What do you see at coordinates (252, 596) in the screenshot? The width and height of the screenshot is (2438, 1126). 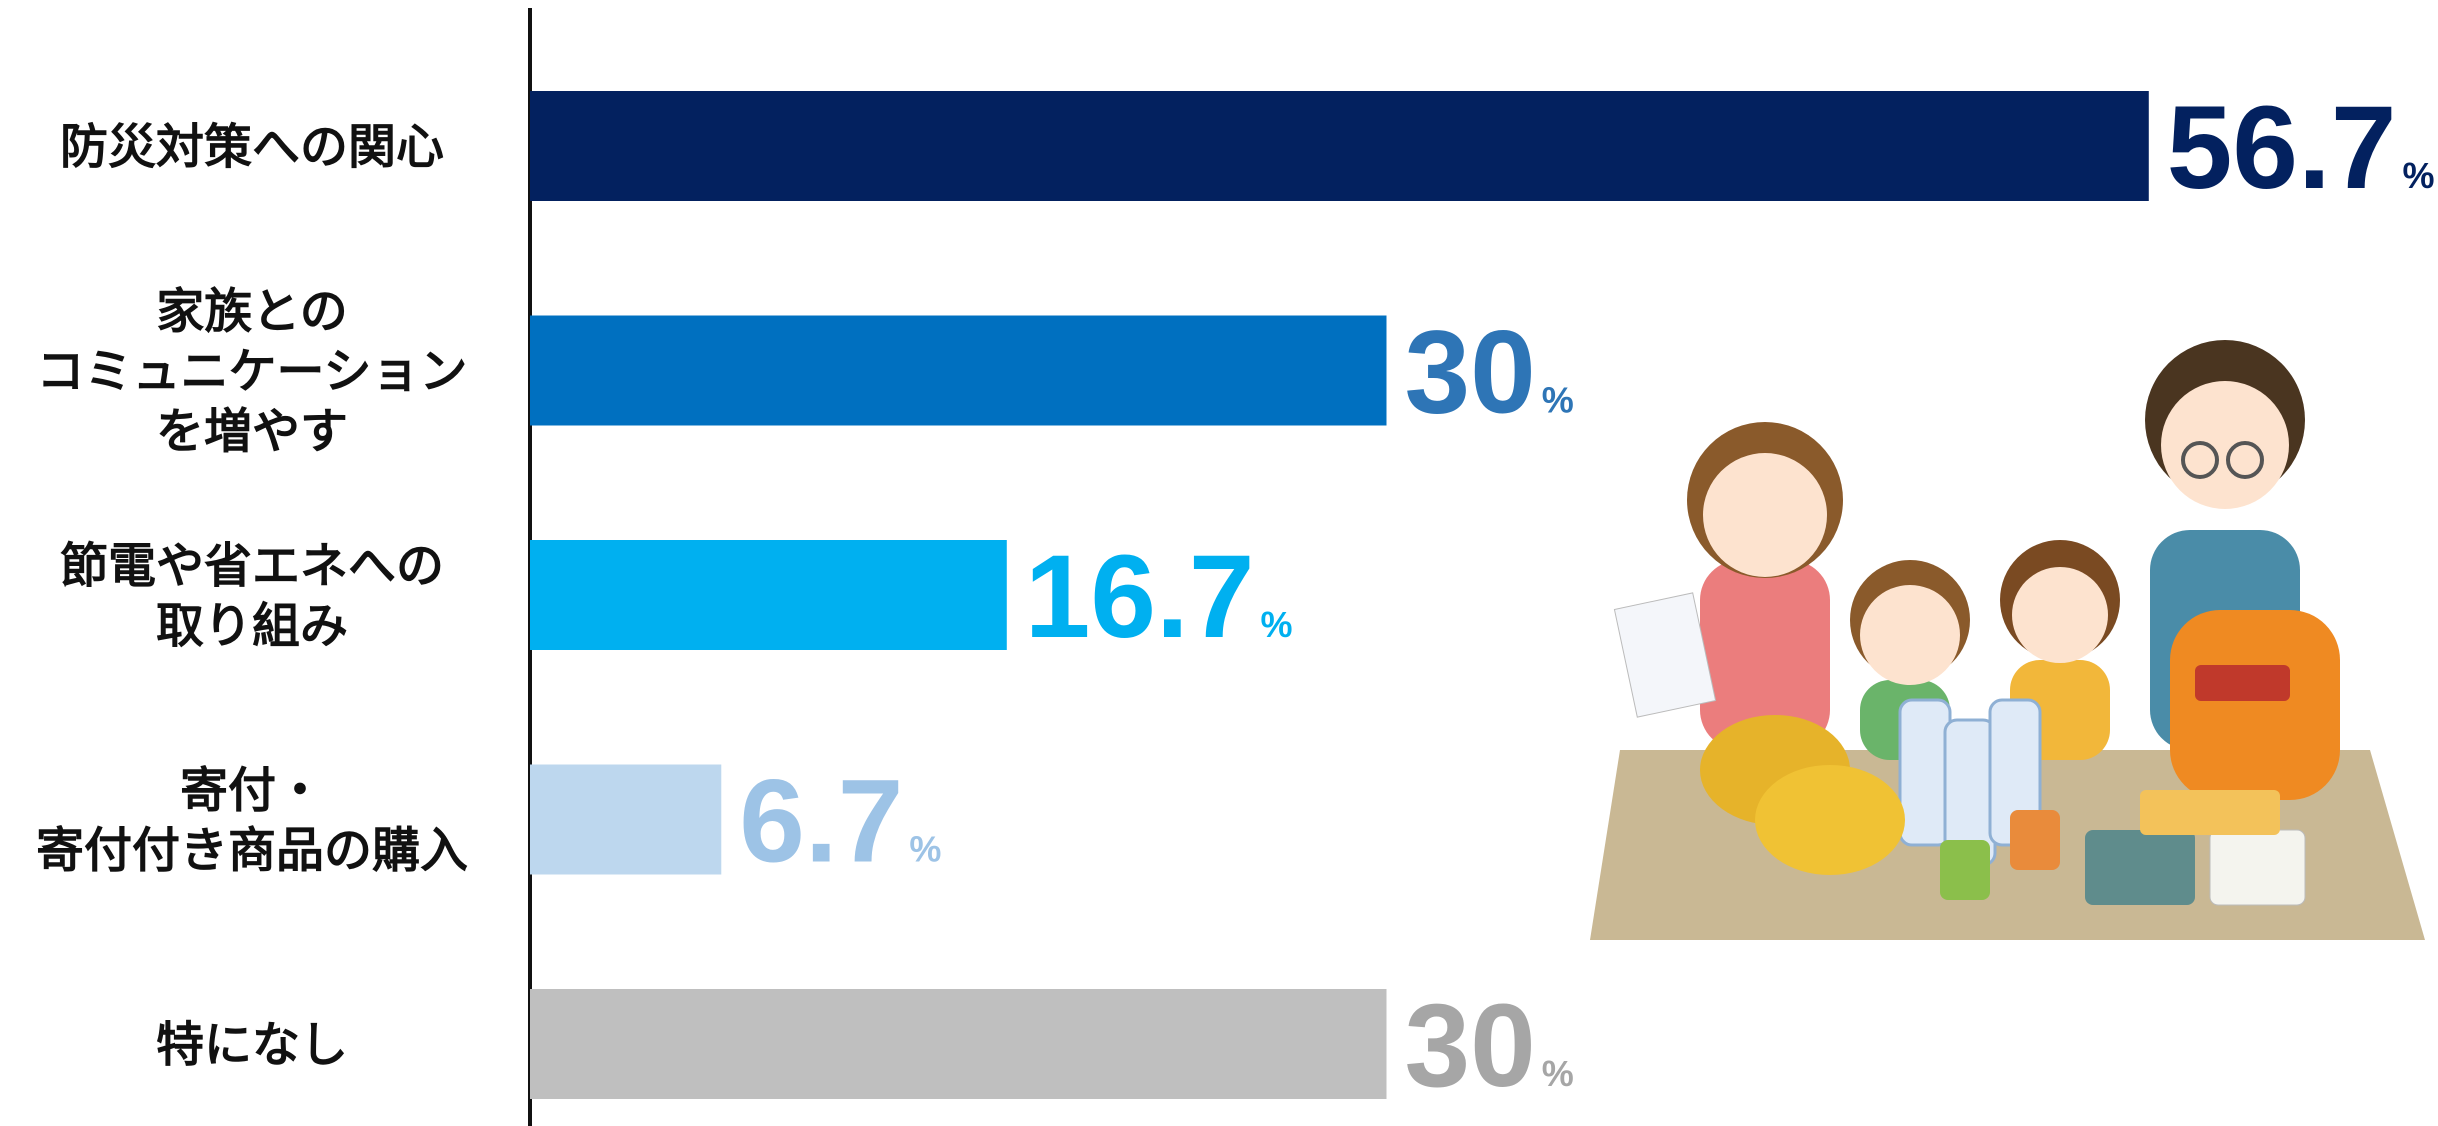 I see `category-label: 節電や省エネへの取り組み` at bounding box center [252, 596].